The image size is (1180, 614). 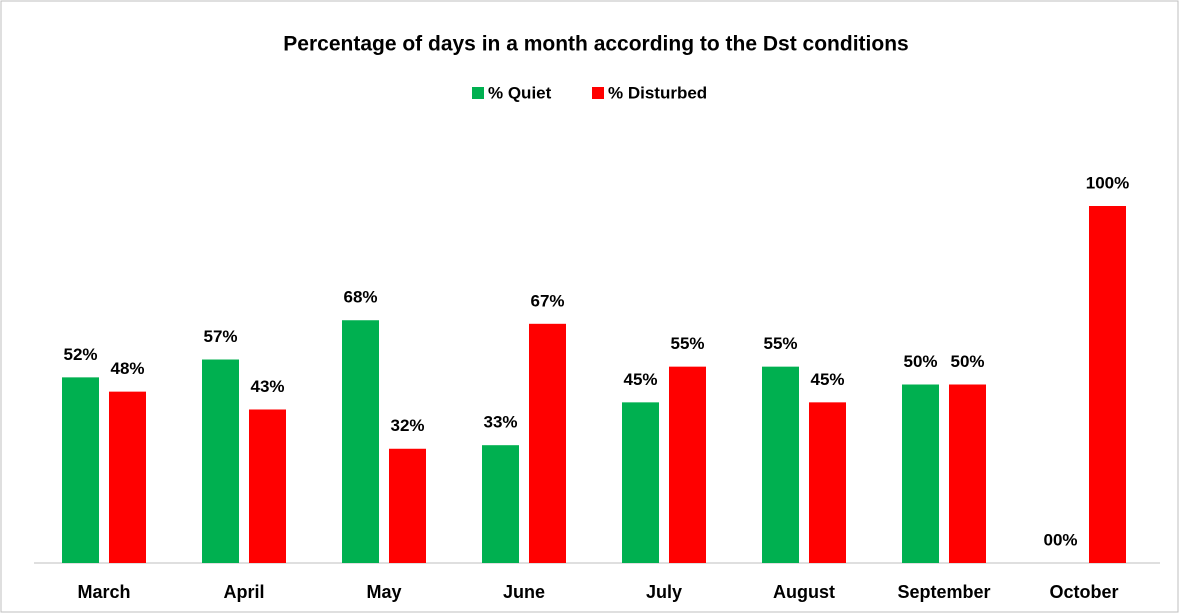 What do you see at coordinates (657, 92) in the screenshot?
I see `legend-label: % Disturbed` at bounding box center [657, 92].